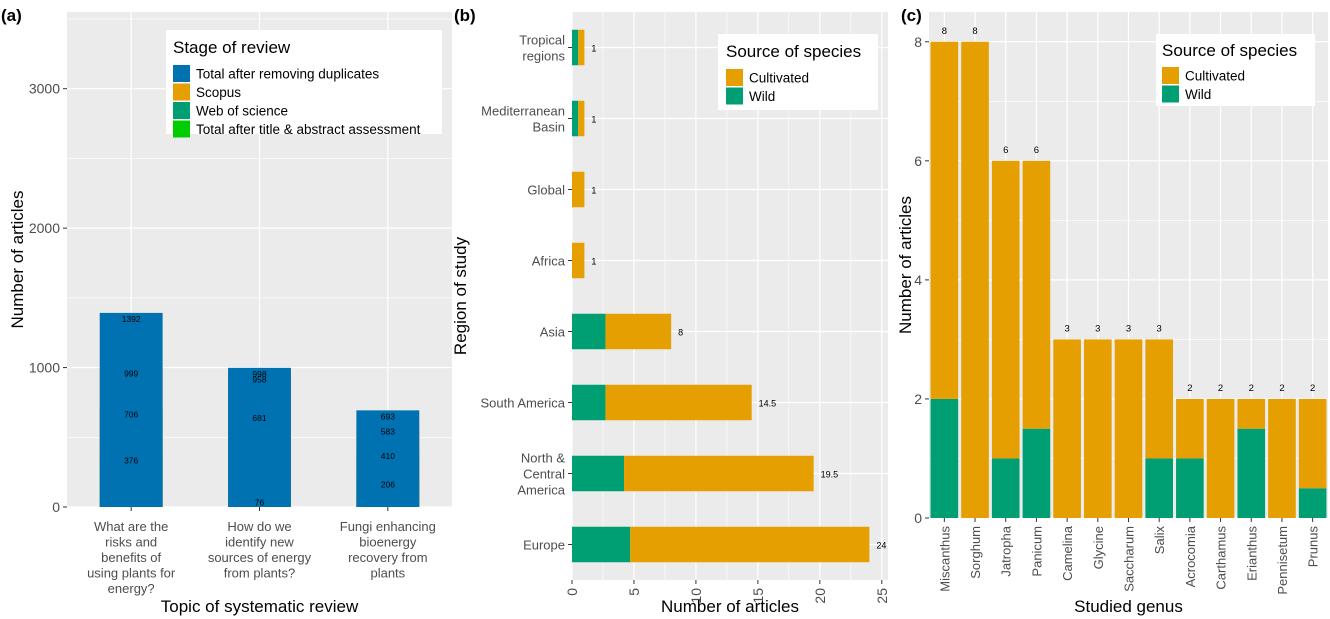  What do you see at coordinates (882, 596) in the screenshot?
I see `x-tick-label: 25` at bounding box center [882, 596].